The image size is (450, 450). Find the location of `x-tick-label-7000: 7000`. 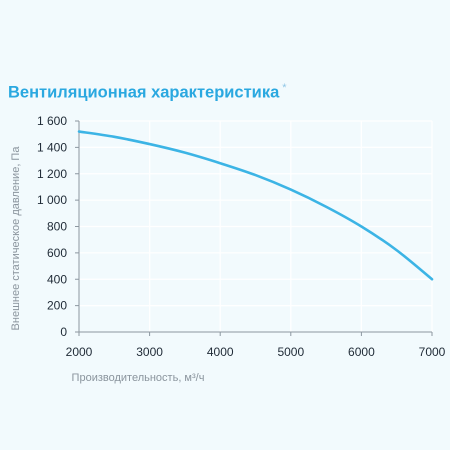

x-tick-label-7000: 7000 is located at coordinates (432, 352).